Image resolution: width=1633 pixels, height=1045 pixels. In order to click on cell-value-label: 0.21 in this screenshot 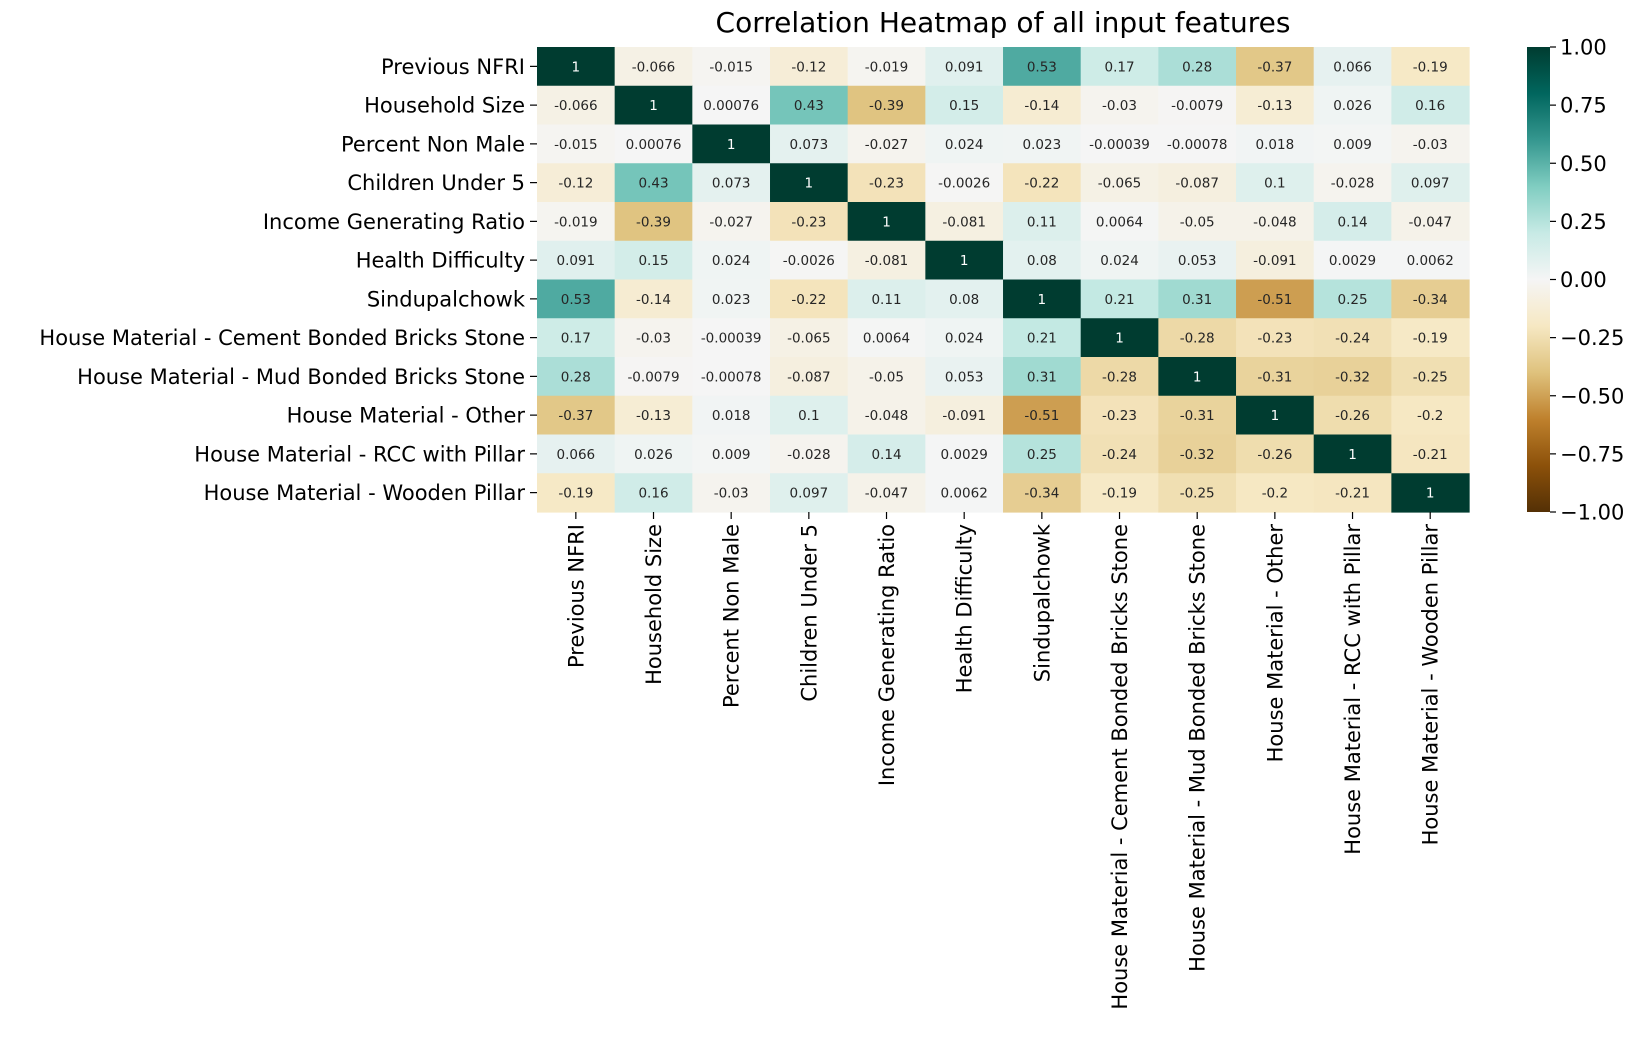, I will do `click(1042, 339)`.